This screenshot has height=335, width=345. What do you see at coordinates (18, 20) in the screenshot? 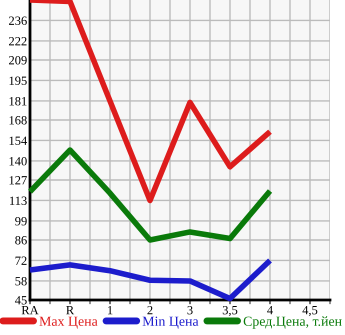
I see `y-tick-label: 236` at bounding box center [18, 20].